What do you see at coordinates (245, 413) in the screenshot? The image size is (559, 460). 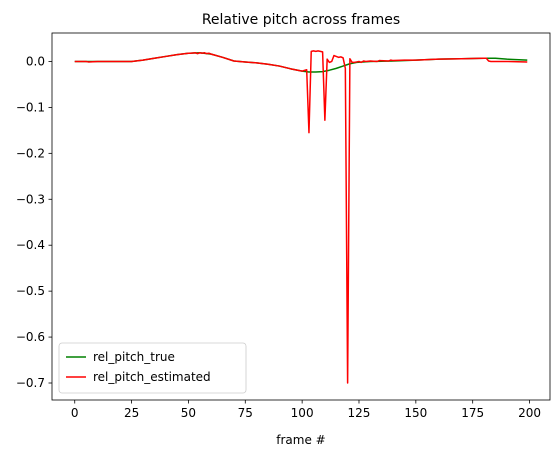 I see `x-tick-label: 75` at bounding box center [245, 413].